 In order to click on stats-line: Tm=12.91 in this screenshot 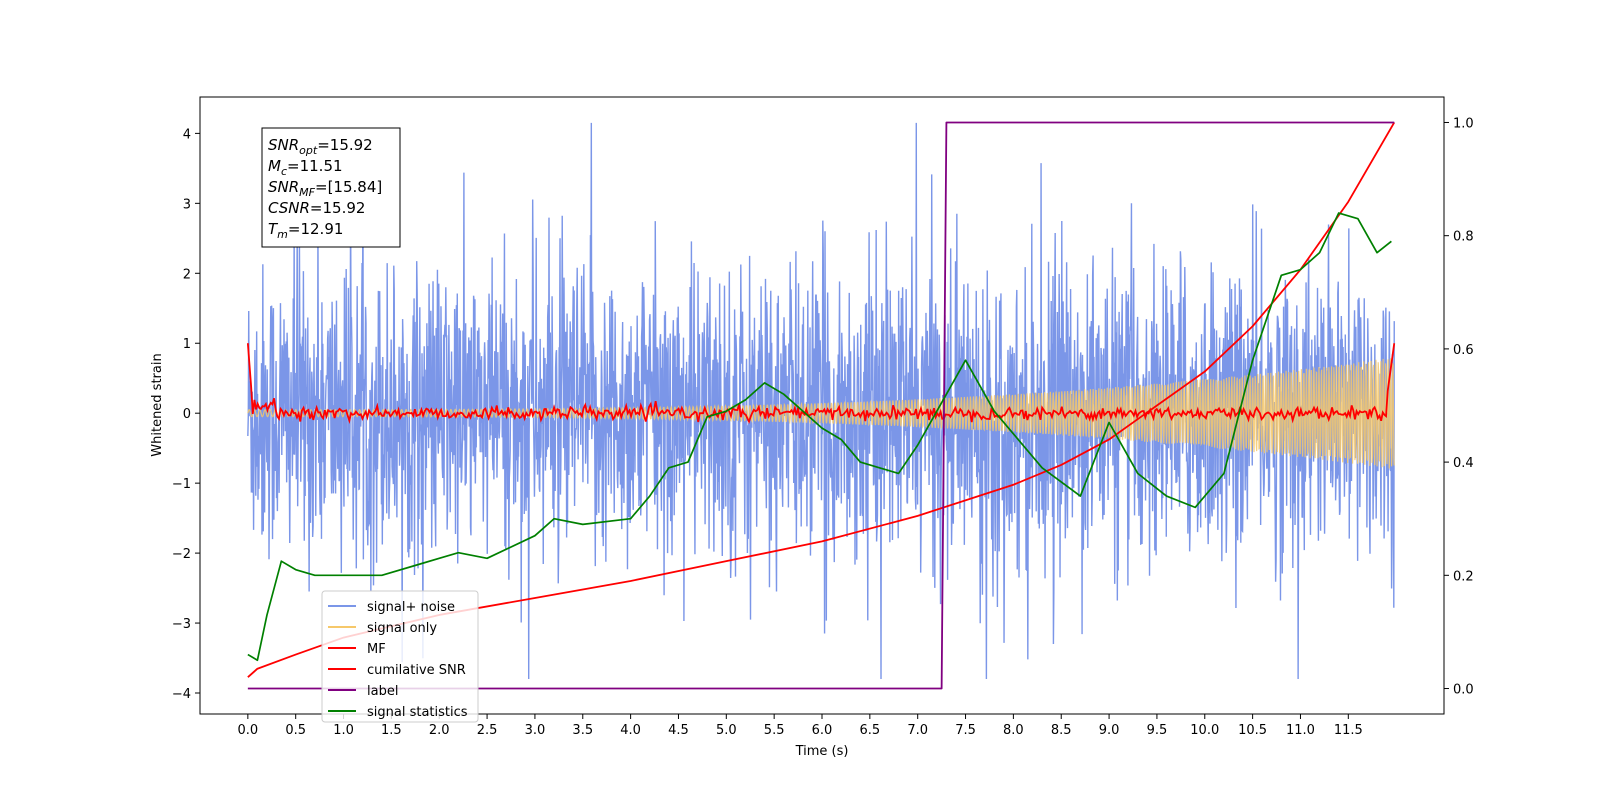, I will do `click(305, 230)`.